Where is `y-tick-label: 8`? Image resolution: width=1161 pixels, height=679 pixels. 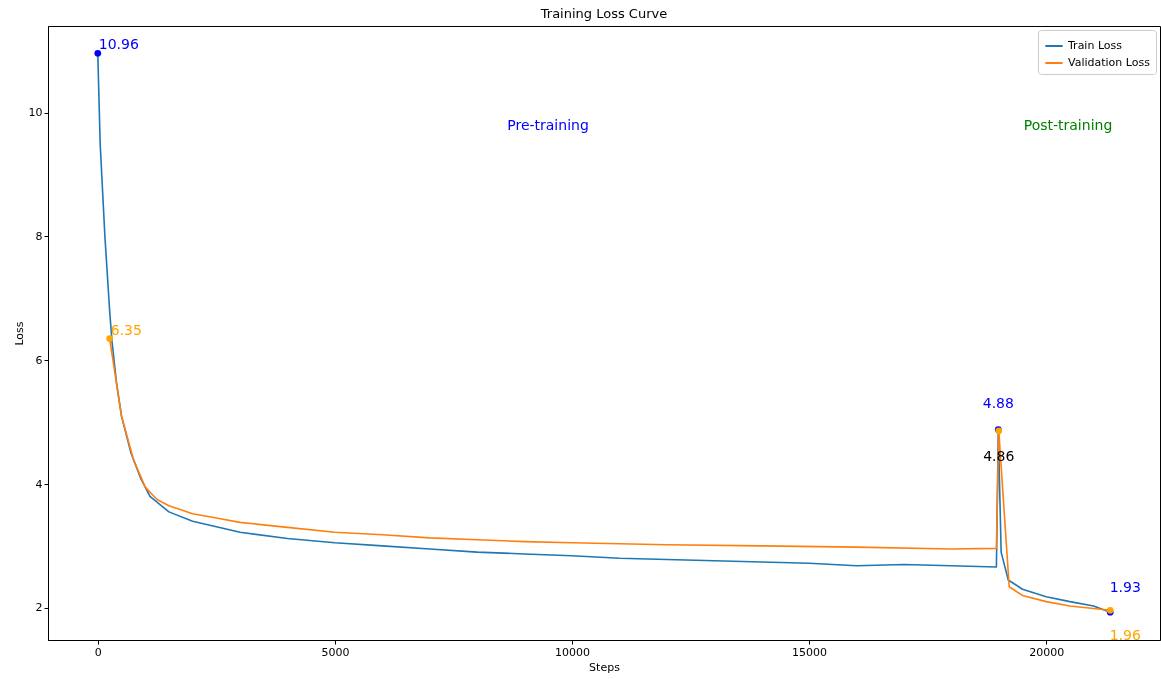
y-tick-label: 8 is located at coordinates (39, 236).